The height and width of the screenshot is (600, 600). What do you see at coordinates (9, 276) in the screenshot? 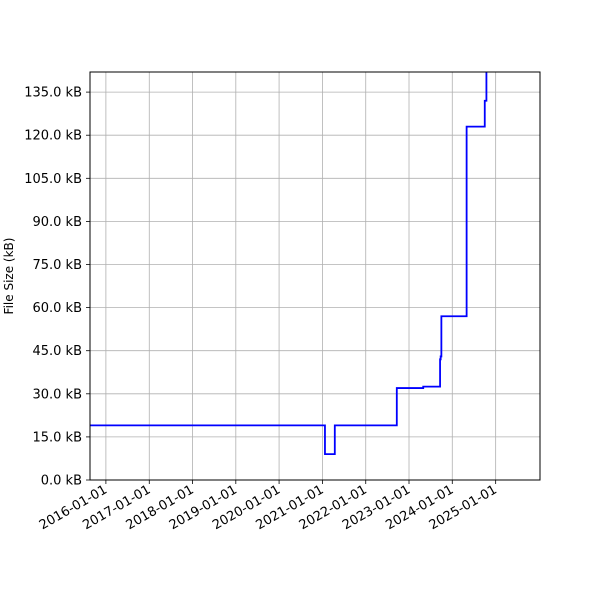
I see `y-axis-label: File Size (kB)` at bounding box center [9, 276].